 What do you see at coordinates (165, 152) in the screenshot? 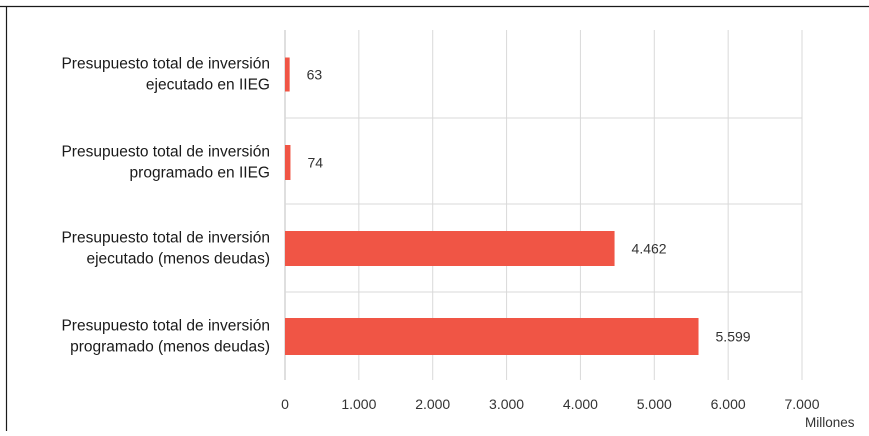
I see `category-label-1-line-0: Presupuesto total de inversión` at bounding box center [165, 152].